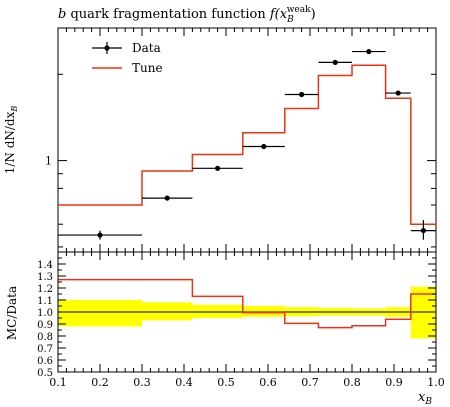 Image resolution: width=450 pixels, height=407 pixels. I want to click on title-fn: f(x, so click(278, 14).